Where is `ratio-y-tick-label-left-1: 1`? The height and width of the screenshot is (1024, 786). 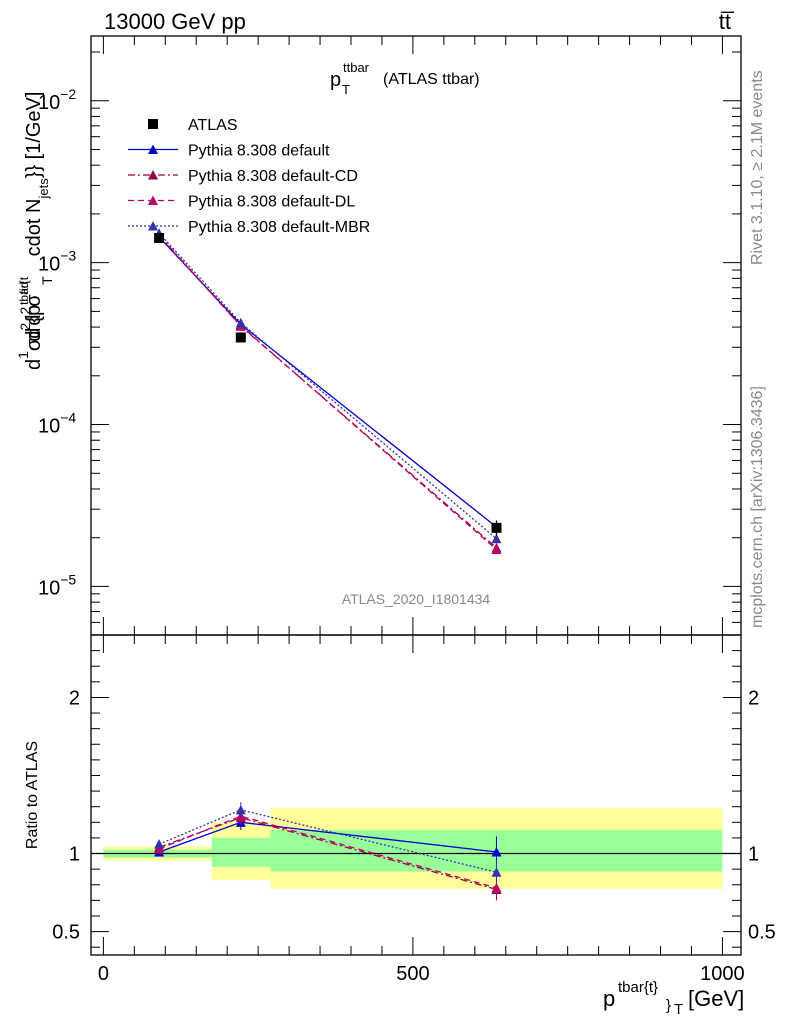
ratio-y-tick-label-left-1: 1 is located at coordinates (74, 855).